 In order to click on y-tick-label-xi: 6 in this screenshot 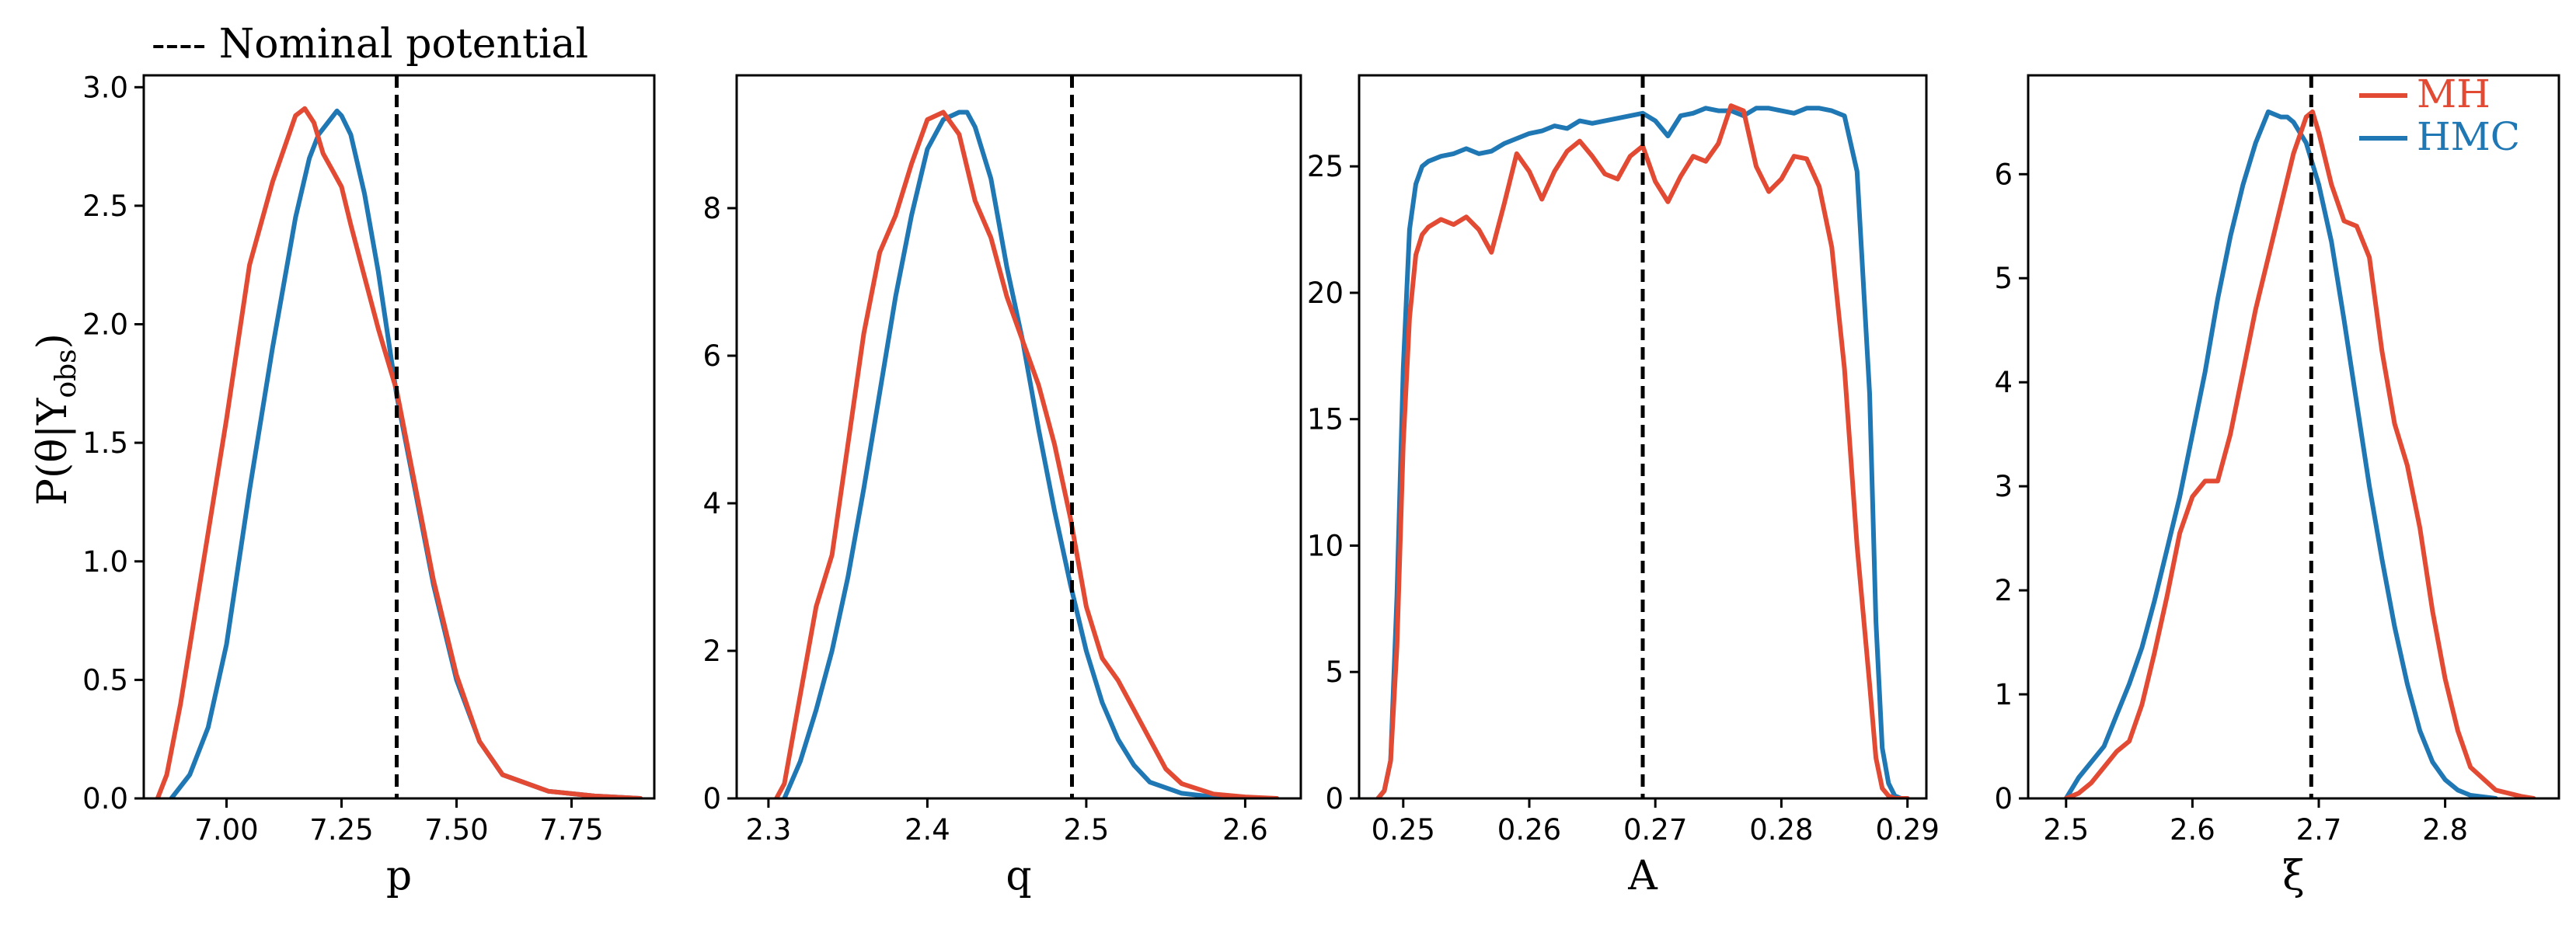, I will do `click(2003, 174)`.